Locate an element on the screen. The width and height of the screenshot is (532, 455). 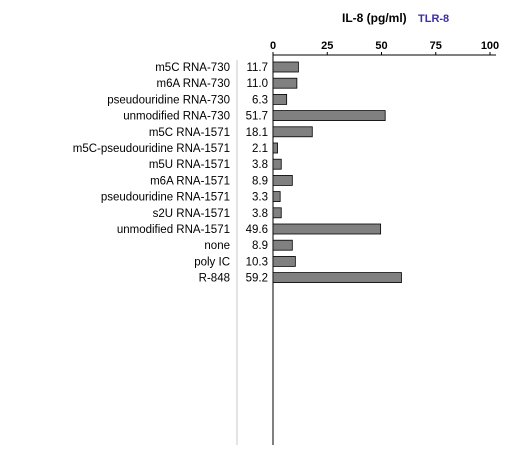
value-label: 51.7 is located at coordinates (257, 117).